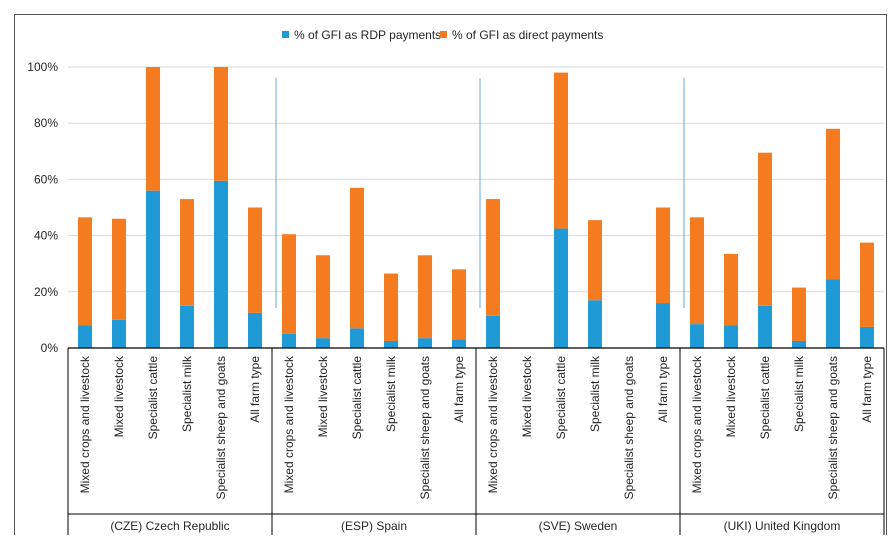 The image size is (892, 540). What do you see at coordinates (782, 526) in the screenshot?
I see `group-label: (UKI) United Kingdom` at bounding box center [782, 526].